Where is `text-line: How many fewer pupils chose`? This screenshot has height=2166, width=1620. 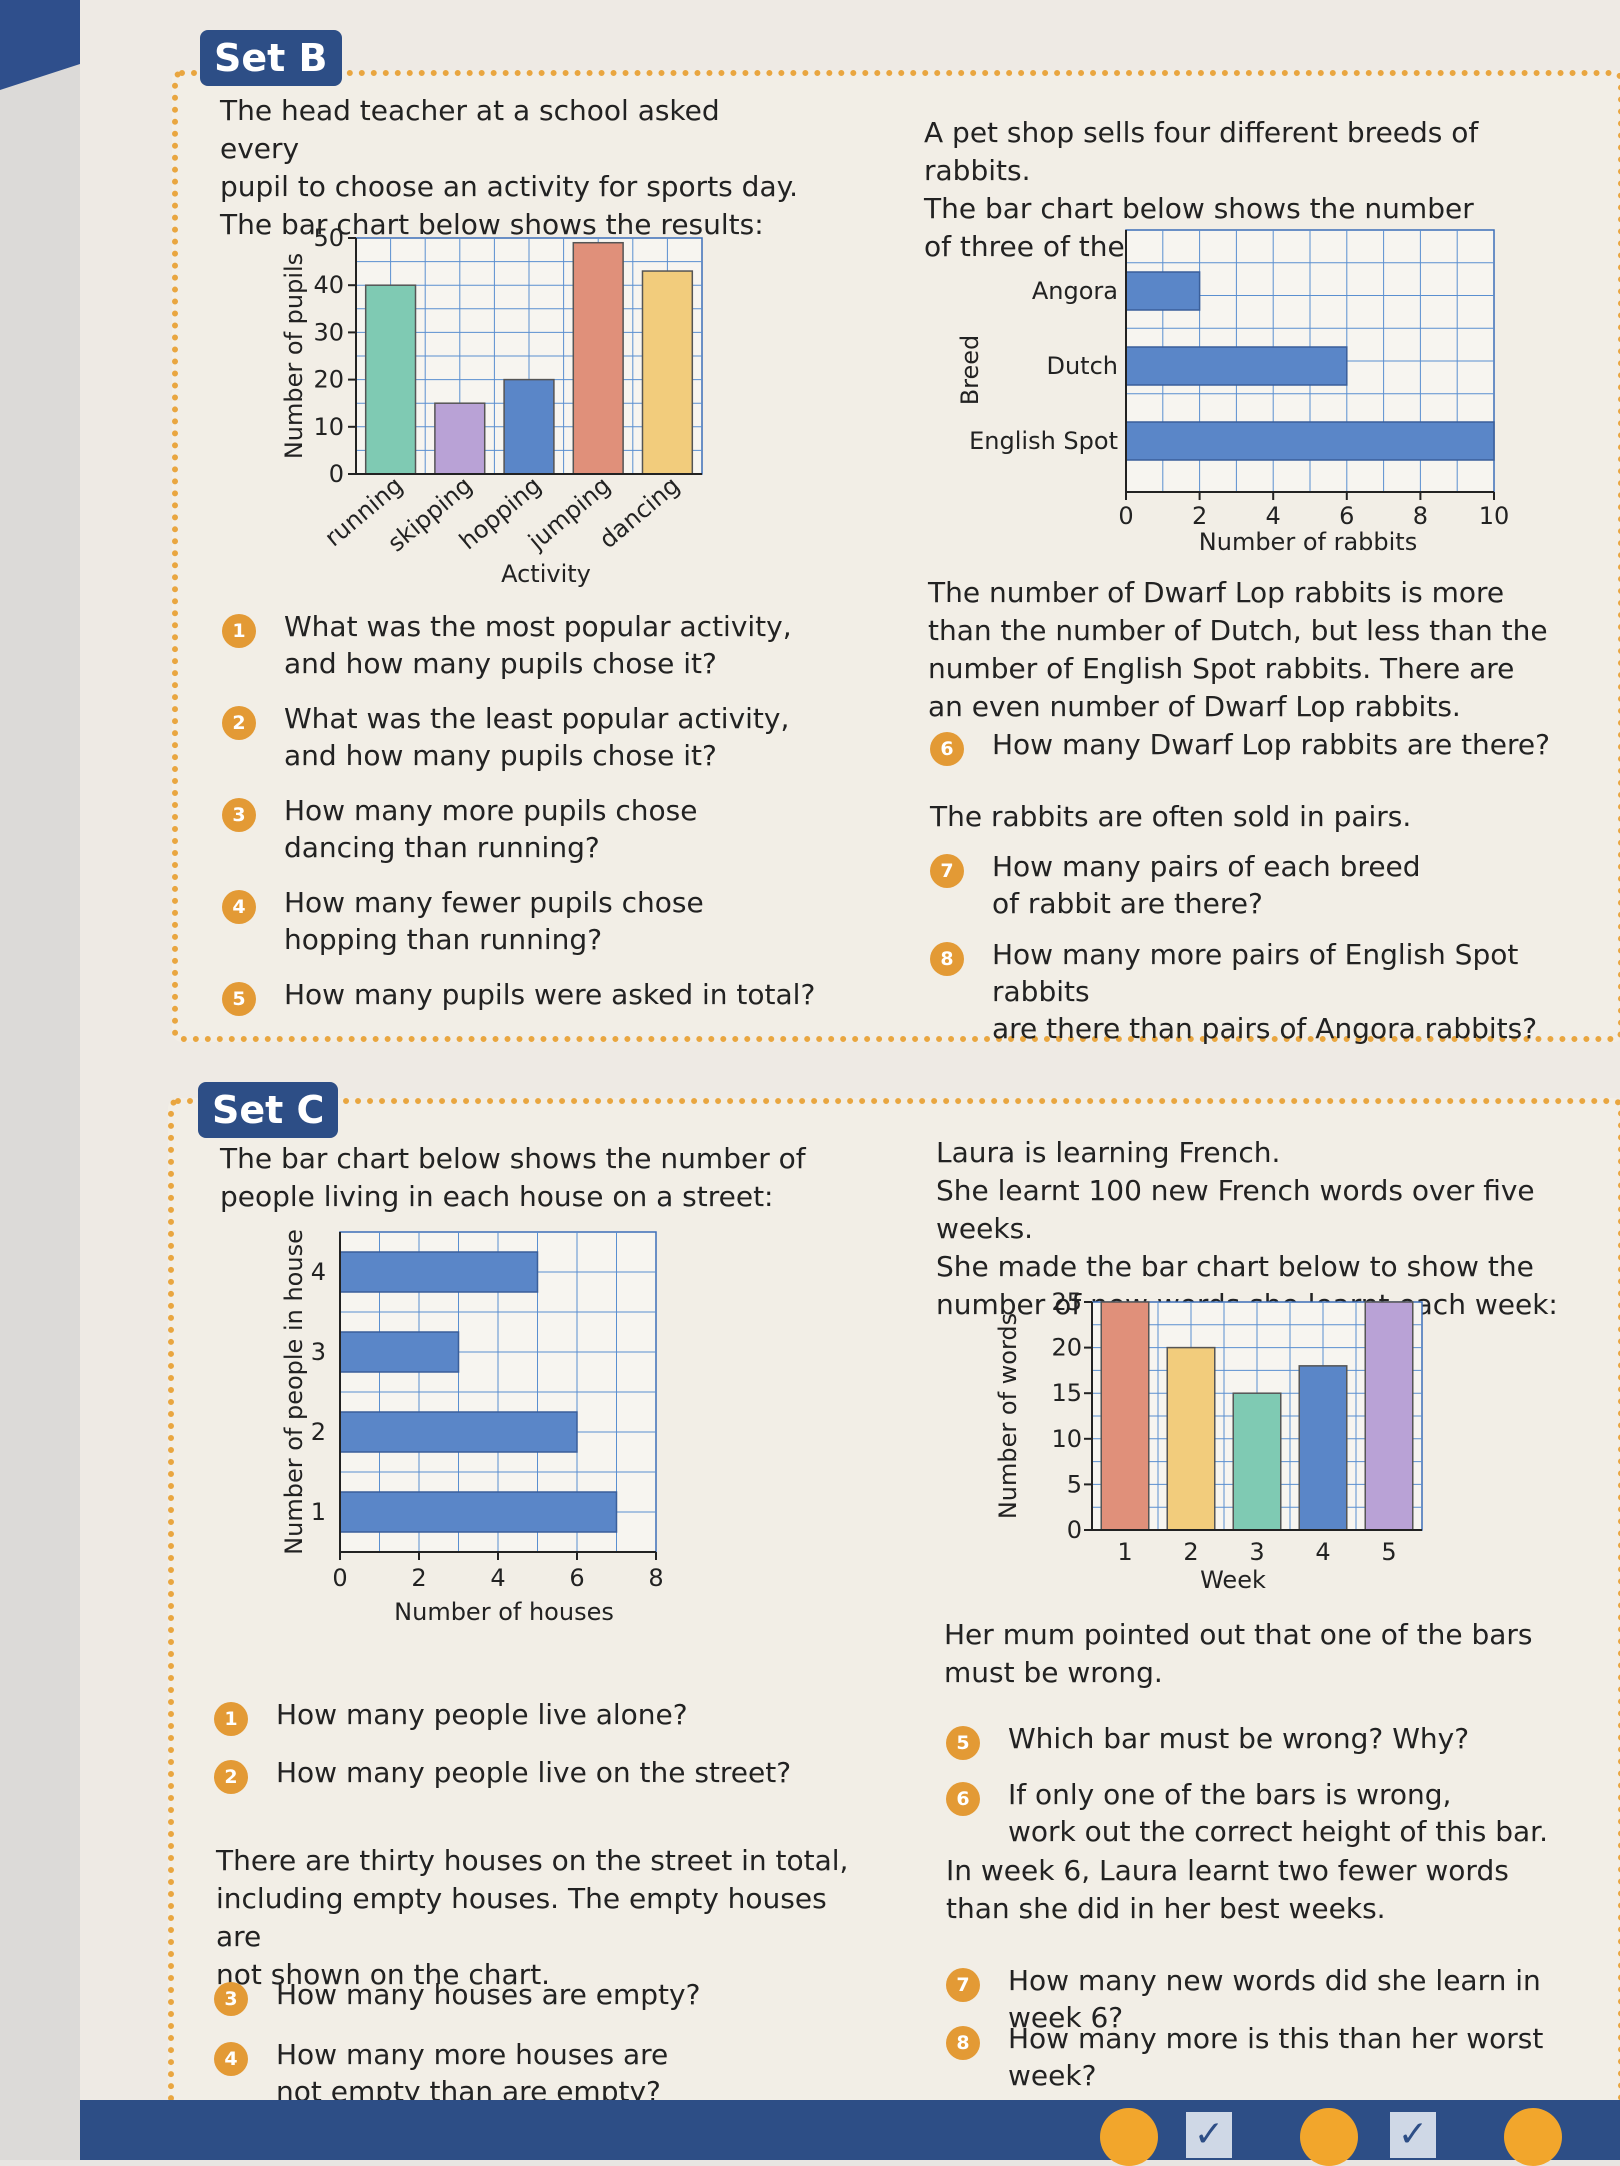
text-line: How many fewer pupils chose is located at coordinates (494, 902).